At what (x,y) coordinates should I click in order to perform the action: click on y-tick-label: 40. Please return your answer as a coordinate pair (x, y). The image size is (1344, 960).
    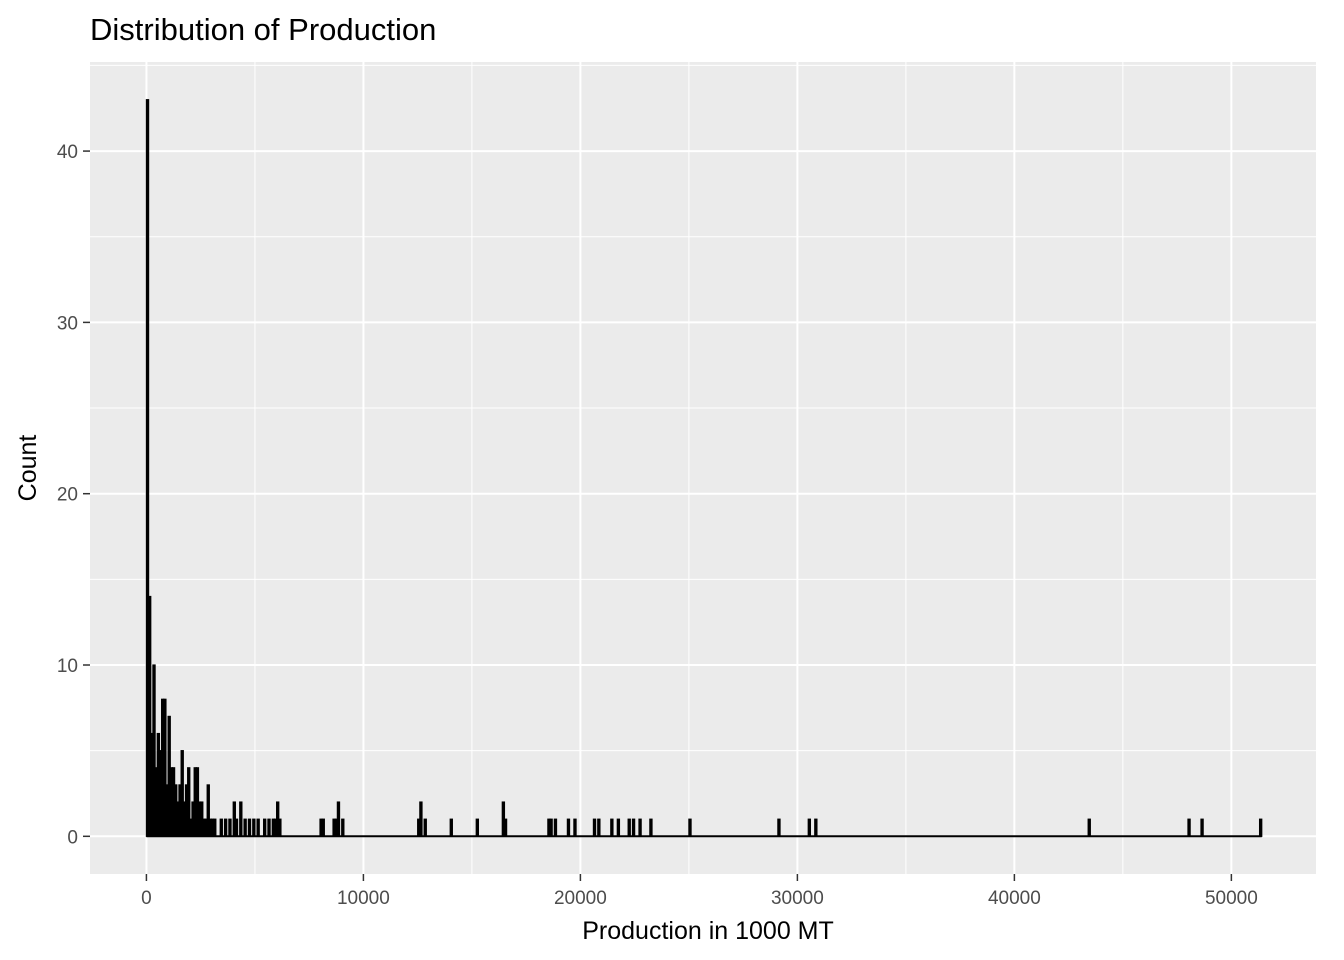
    Looking at the image, I should click on (67, 152).